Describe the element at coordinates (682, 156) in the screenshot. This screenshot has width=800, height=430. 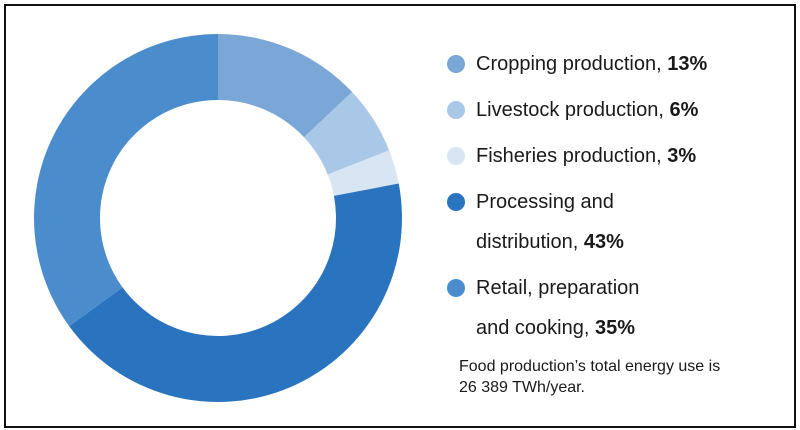
I see `legend-value: 3%` at that location.